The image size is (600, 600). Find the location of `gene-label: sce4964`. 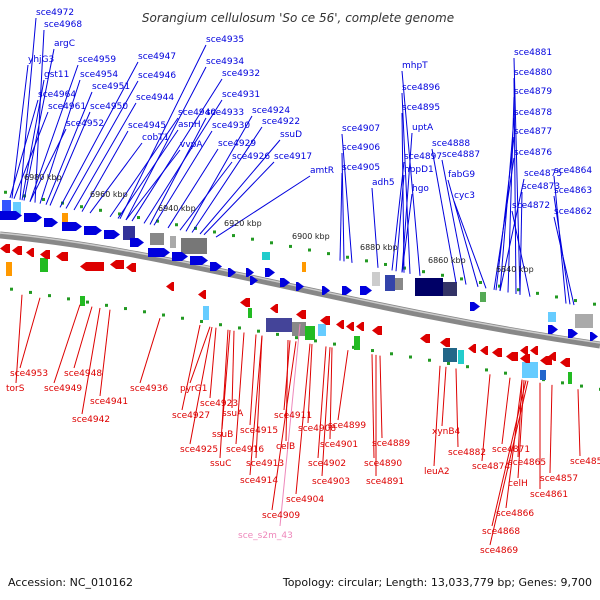

gene-label: sce4964 is located at coordinates (57, 95).